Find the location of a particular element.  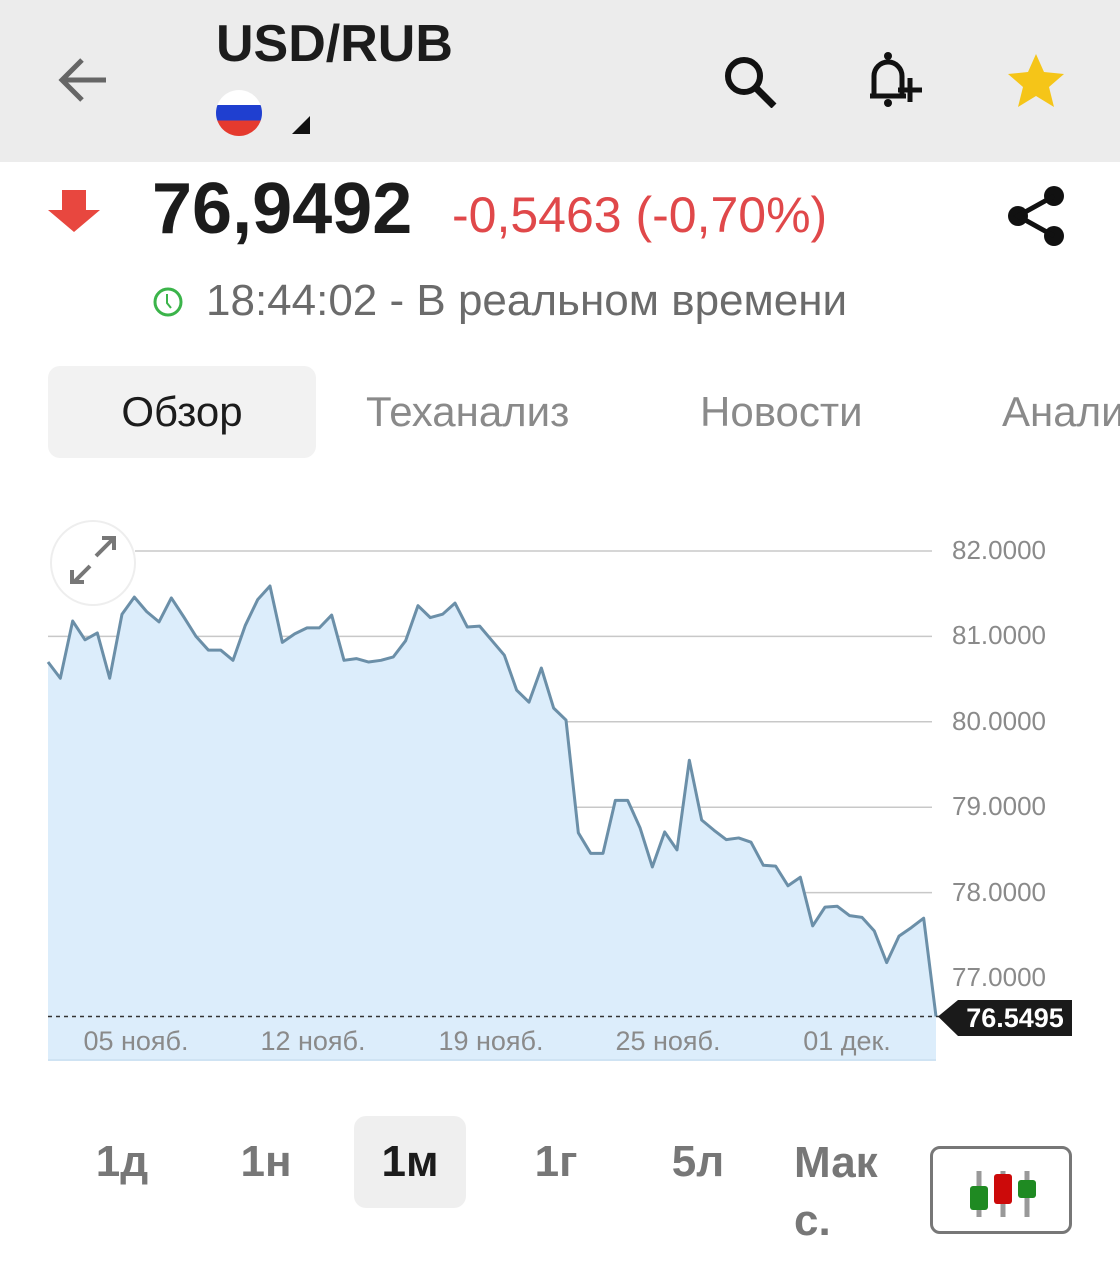

tab-news: Новости is located at coordinates (781, 411).